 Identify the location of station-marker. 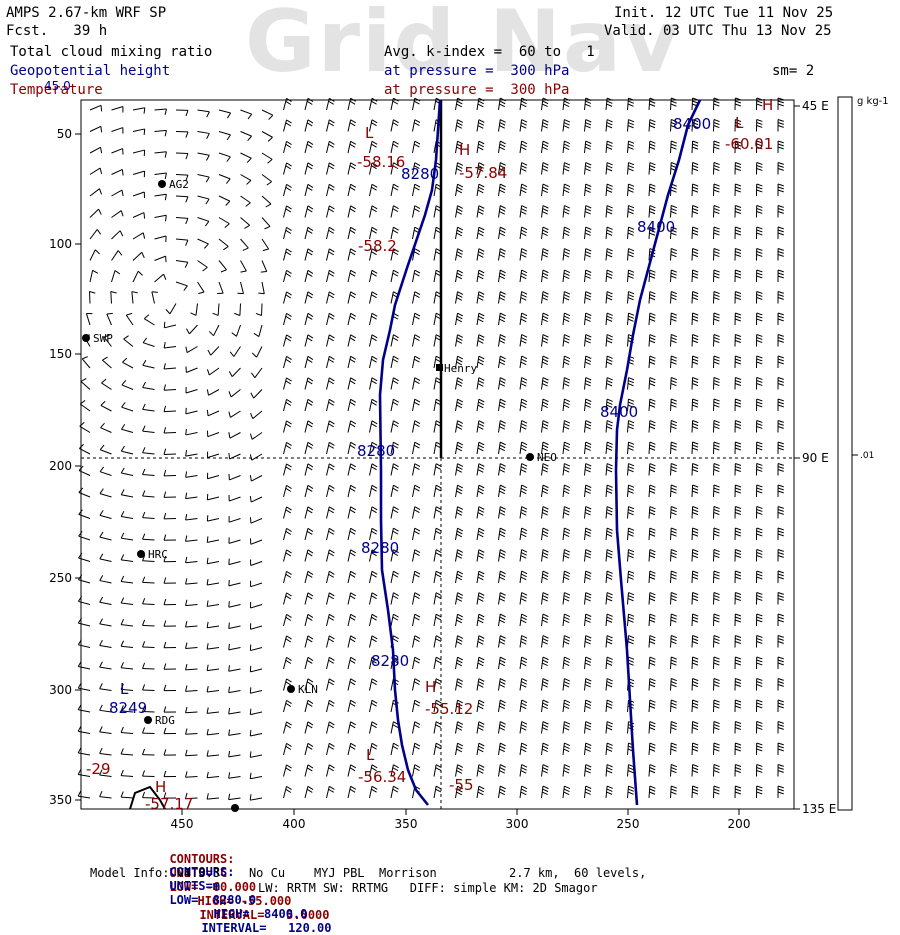
(530, 457).